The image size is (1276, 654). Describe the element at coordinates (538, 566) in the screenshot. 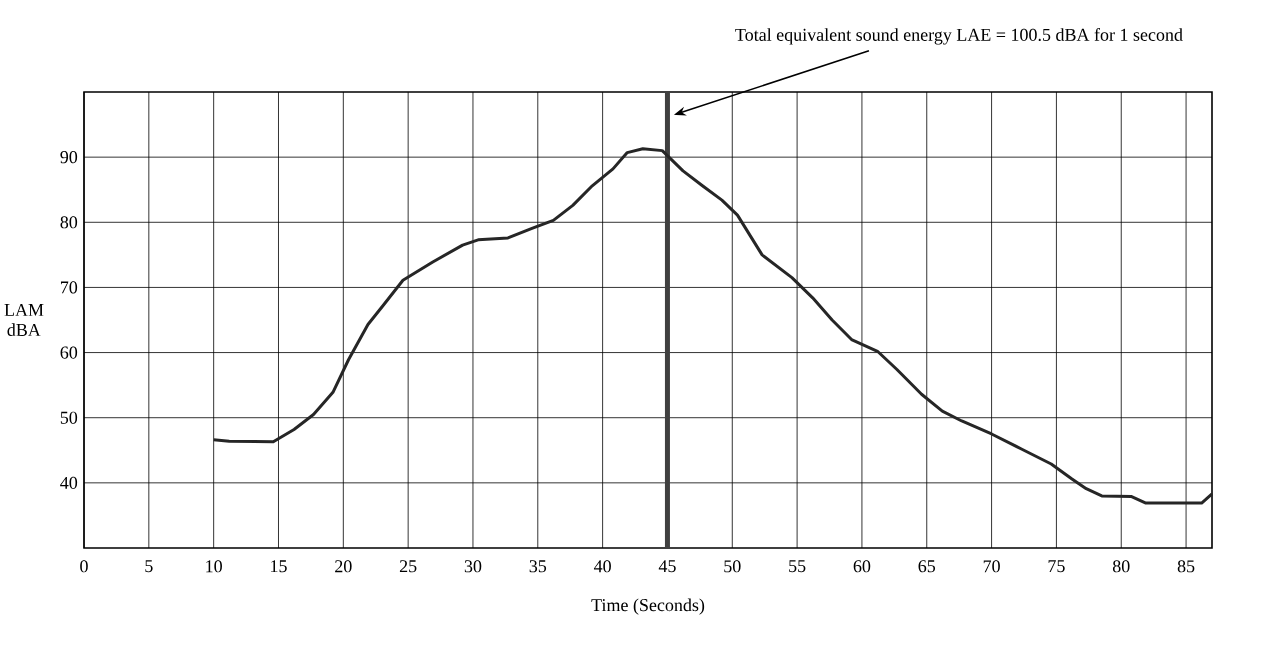

I see `x-tick-label: 35` at that location.